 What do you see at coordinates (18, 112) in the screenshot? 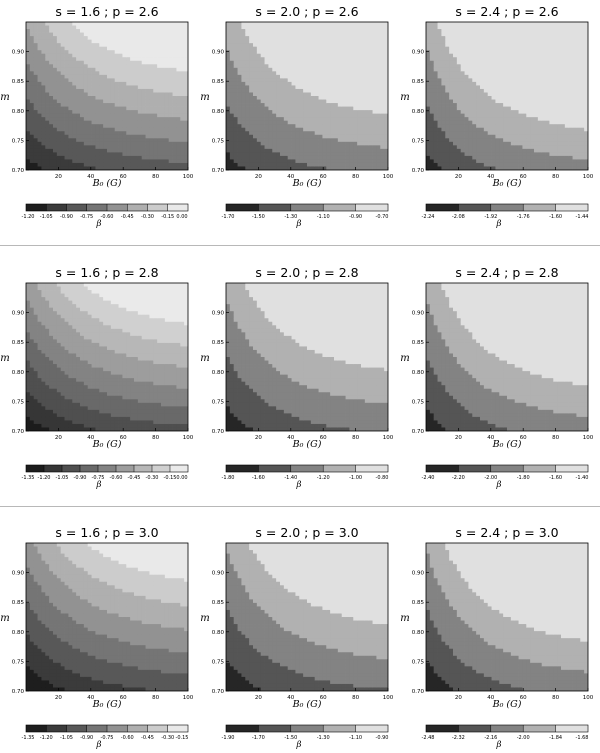
I see `y-tick-label: 0.80` at bounding box center [18, 112].